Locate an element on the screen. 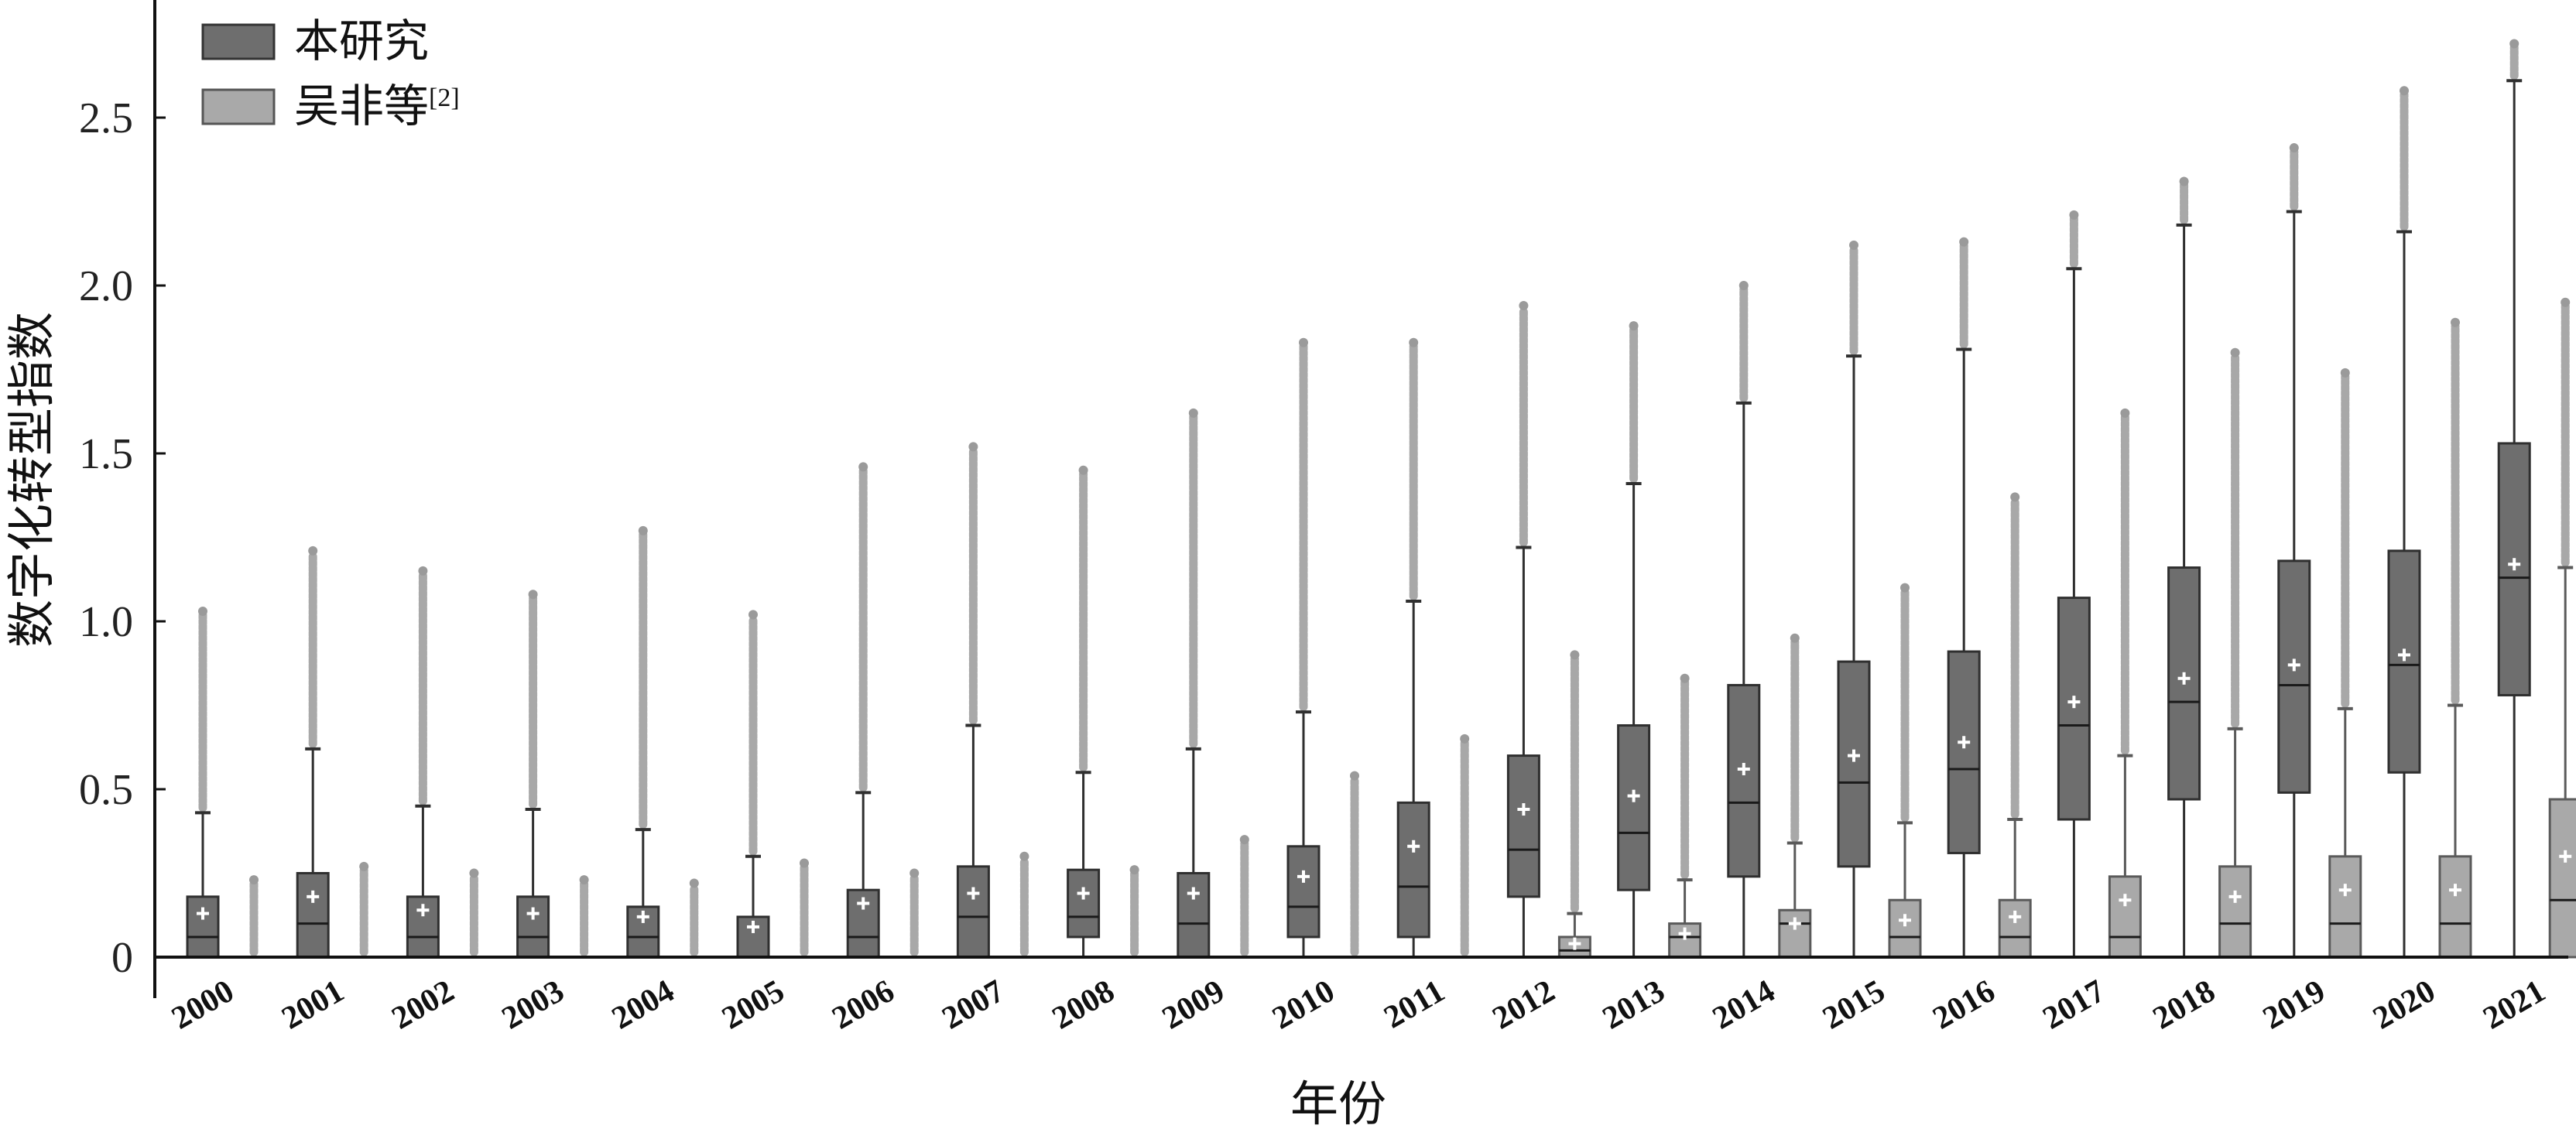  y-tick-label: 0 is located at coordinates (122, 958).